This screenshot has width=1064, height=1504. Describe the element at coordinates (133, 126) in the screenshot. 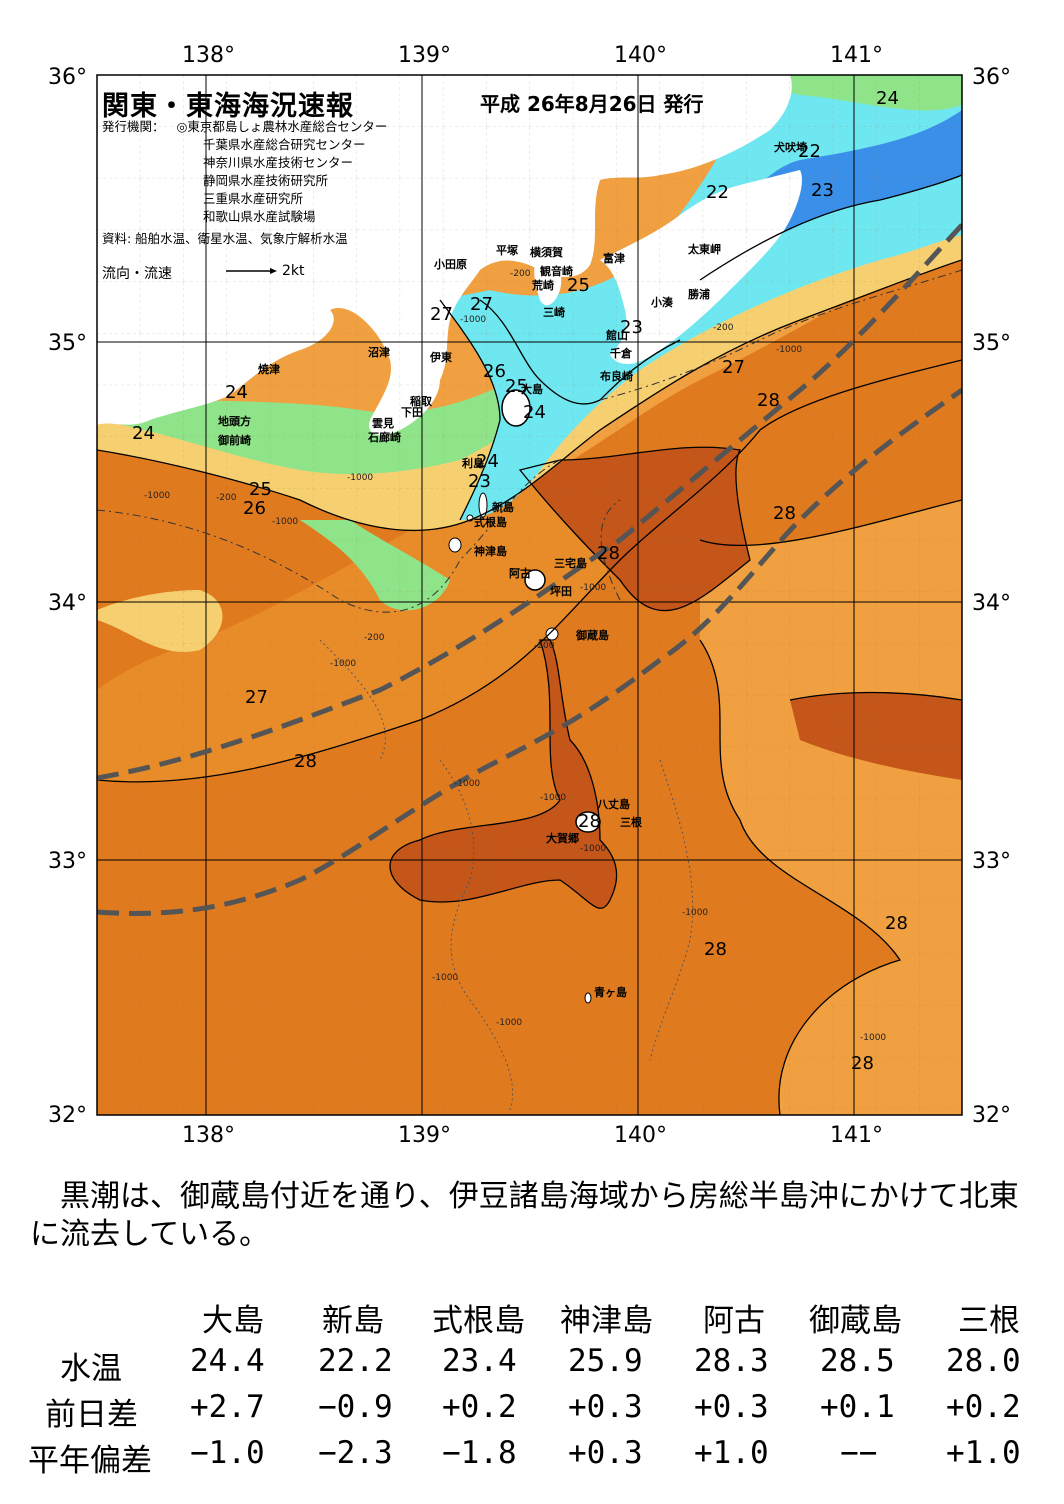

I see `issuer-heading: 発行機関：` at that location.